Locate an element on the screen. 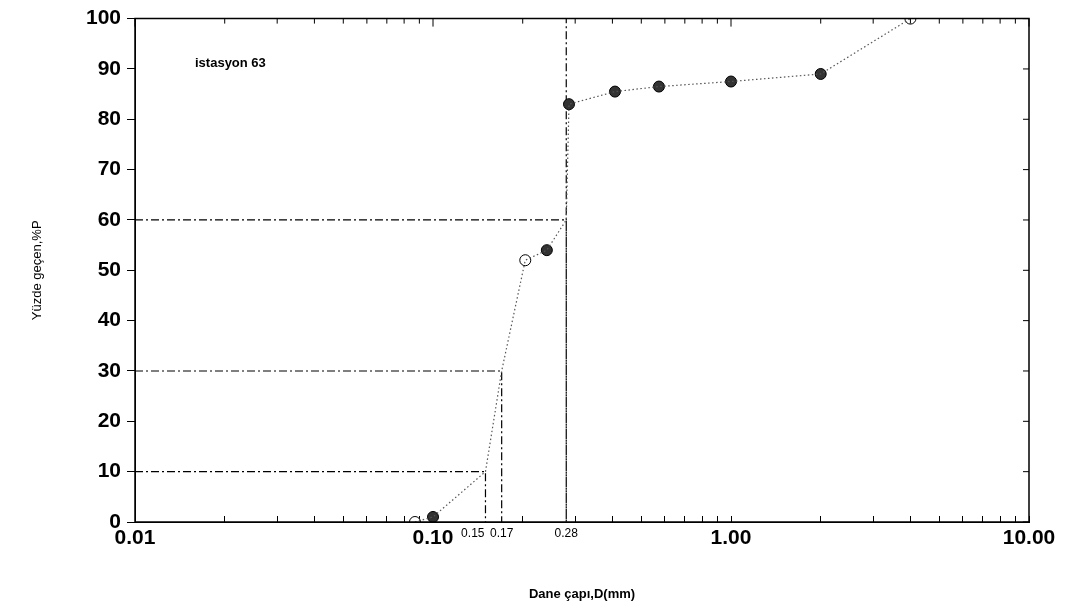  y-tick-label: 10 is located at coordinates (109, 470).